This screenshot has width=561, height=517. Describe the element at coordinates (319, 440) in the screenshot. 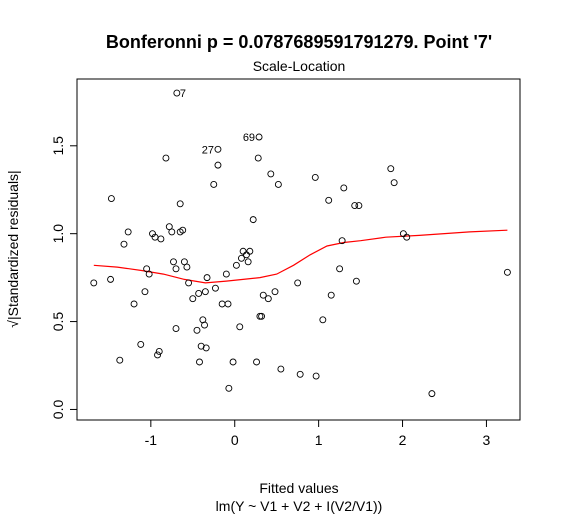

I see `x-tick-label: 1` at that location.